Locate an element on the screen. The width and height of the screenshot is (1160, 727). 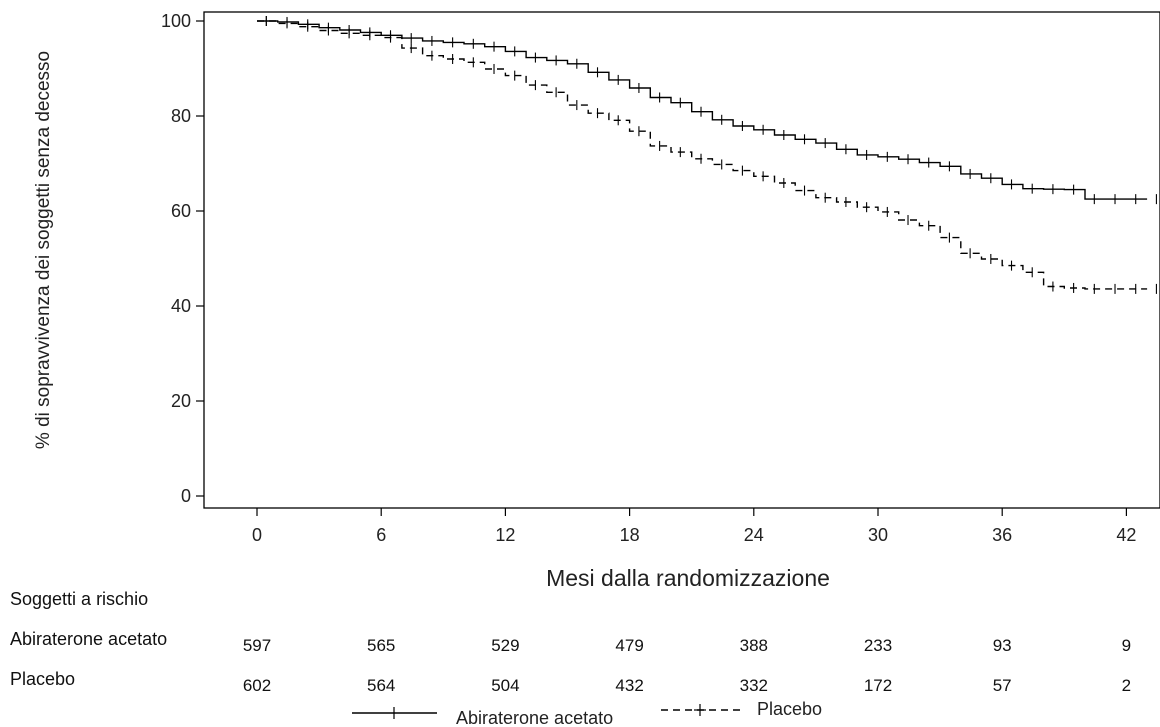
y-tick-label: 80 is located at coordinates (181, 116).